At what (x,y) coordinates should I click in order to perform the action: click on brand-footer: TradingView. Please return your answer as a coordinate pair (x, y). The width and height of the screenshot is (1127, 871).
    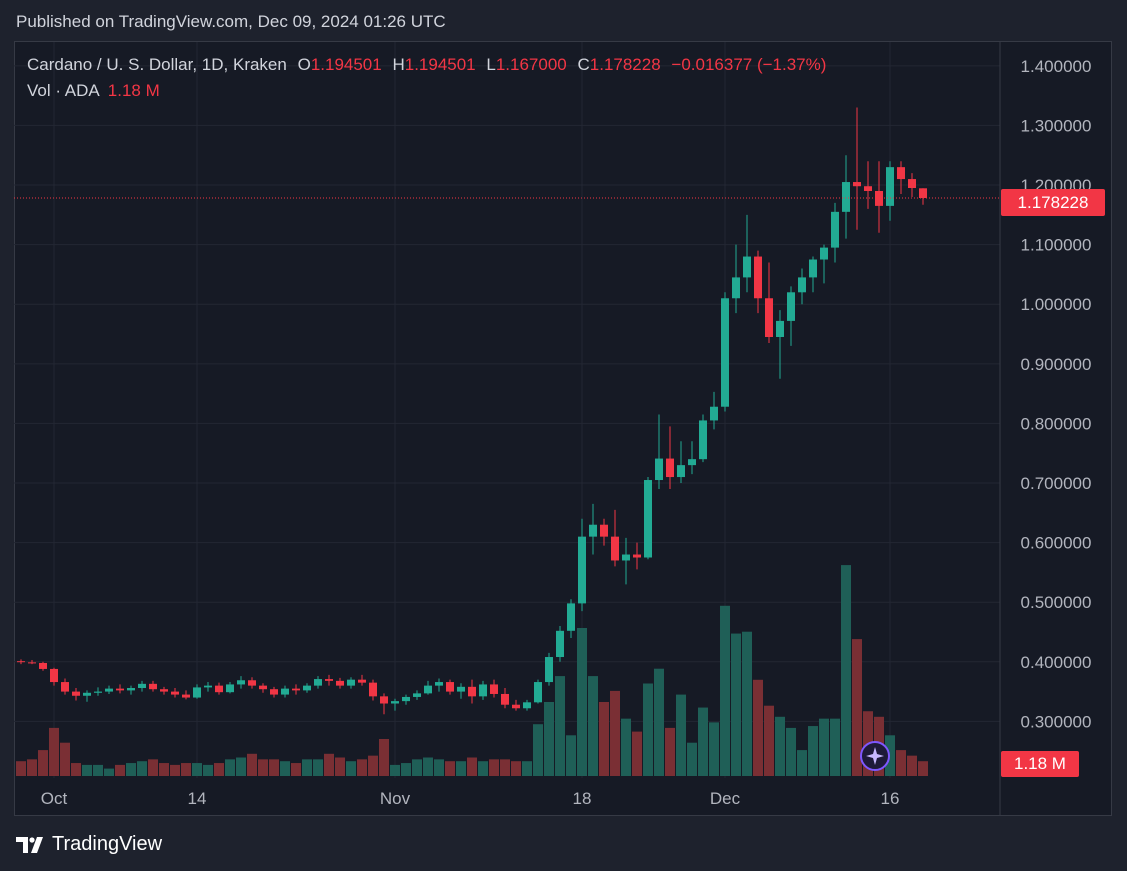
    Looking at the image, I should click on (89, 844).